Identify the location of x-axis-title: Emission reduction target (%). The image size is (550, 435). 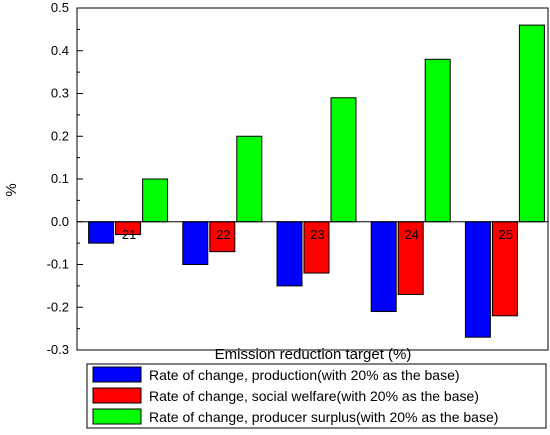
(313, 354).